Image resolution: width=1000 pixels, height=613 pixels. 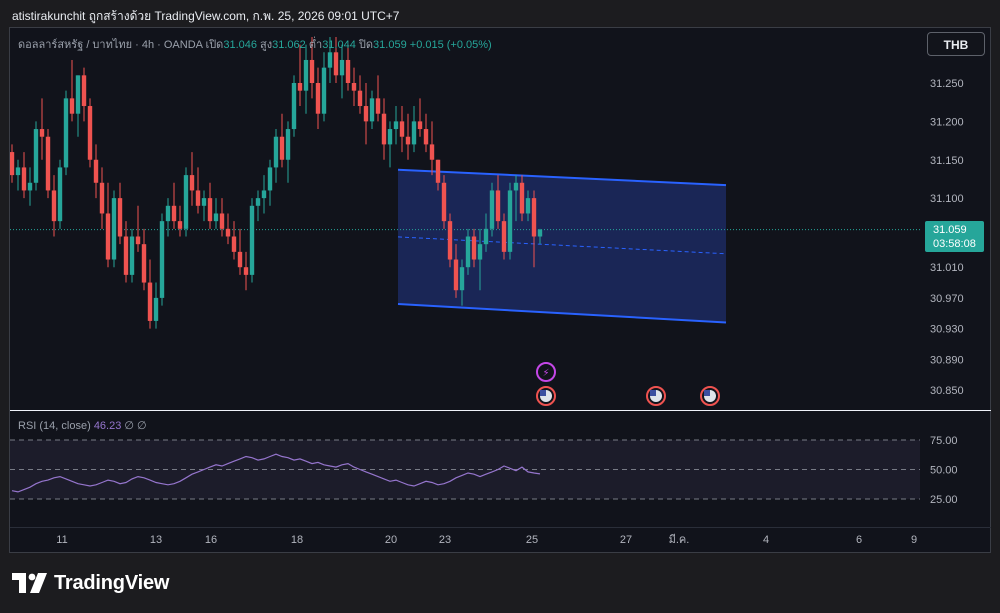 What do you see at coordinates (950, 230) in the screenshot?
I see `last-price-value: 31.059` at bounding box center [950, 230].